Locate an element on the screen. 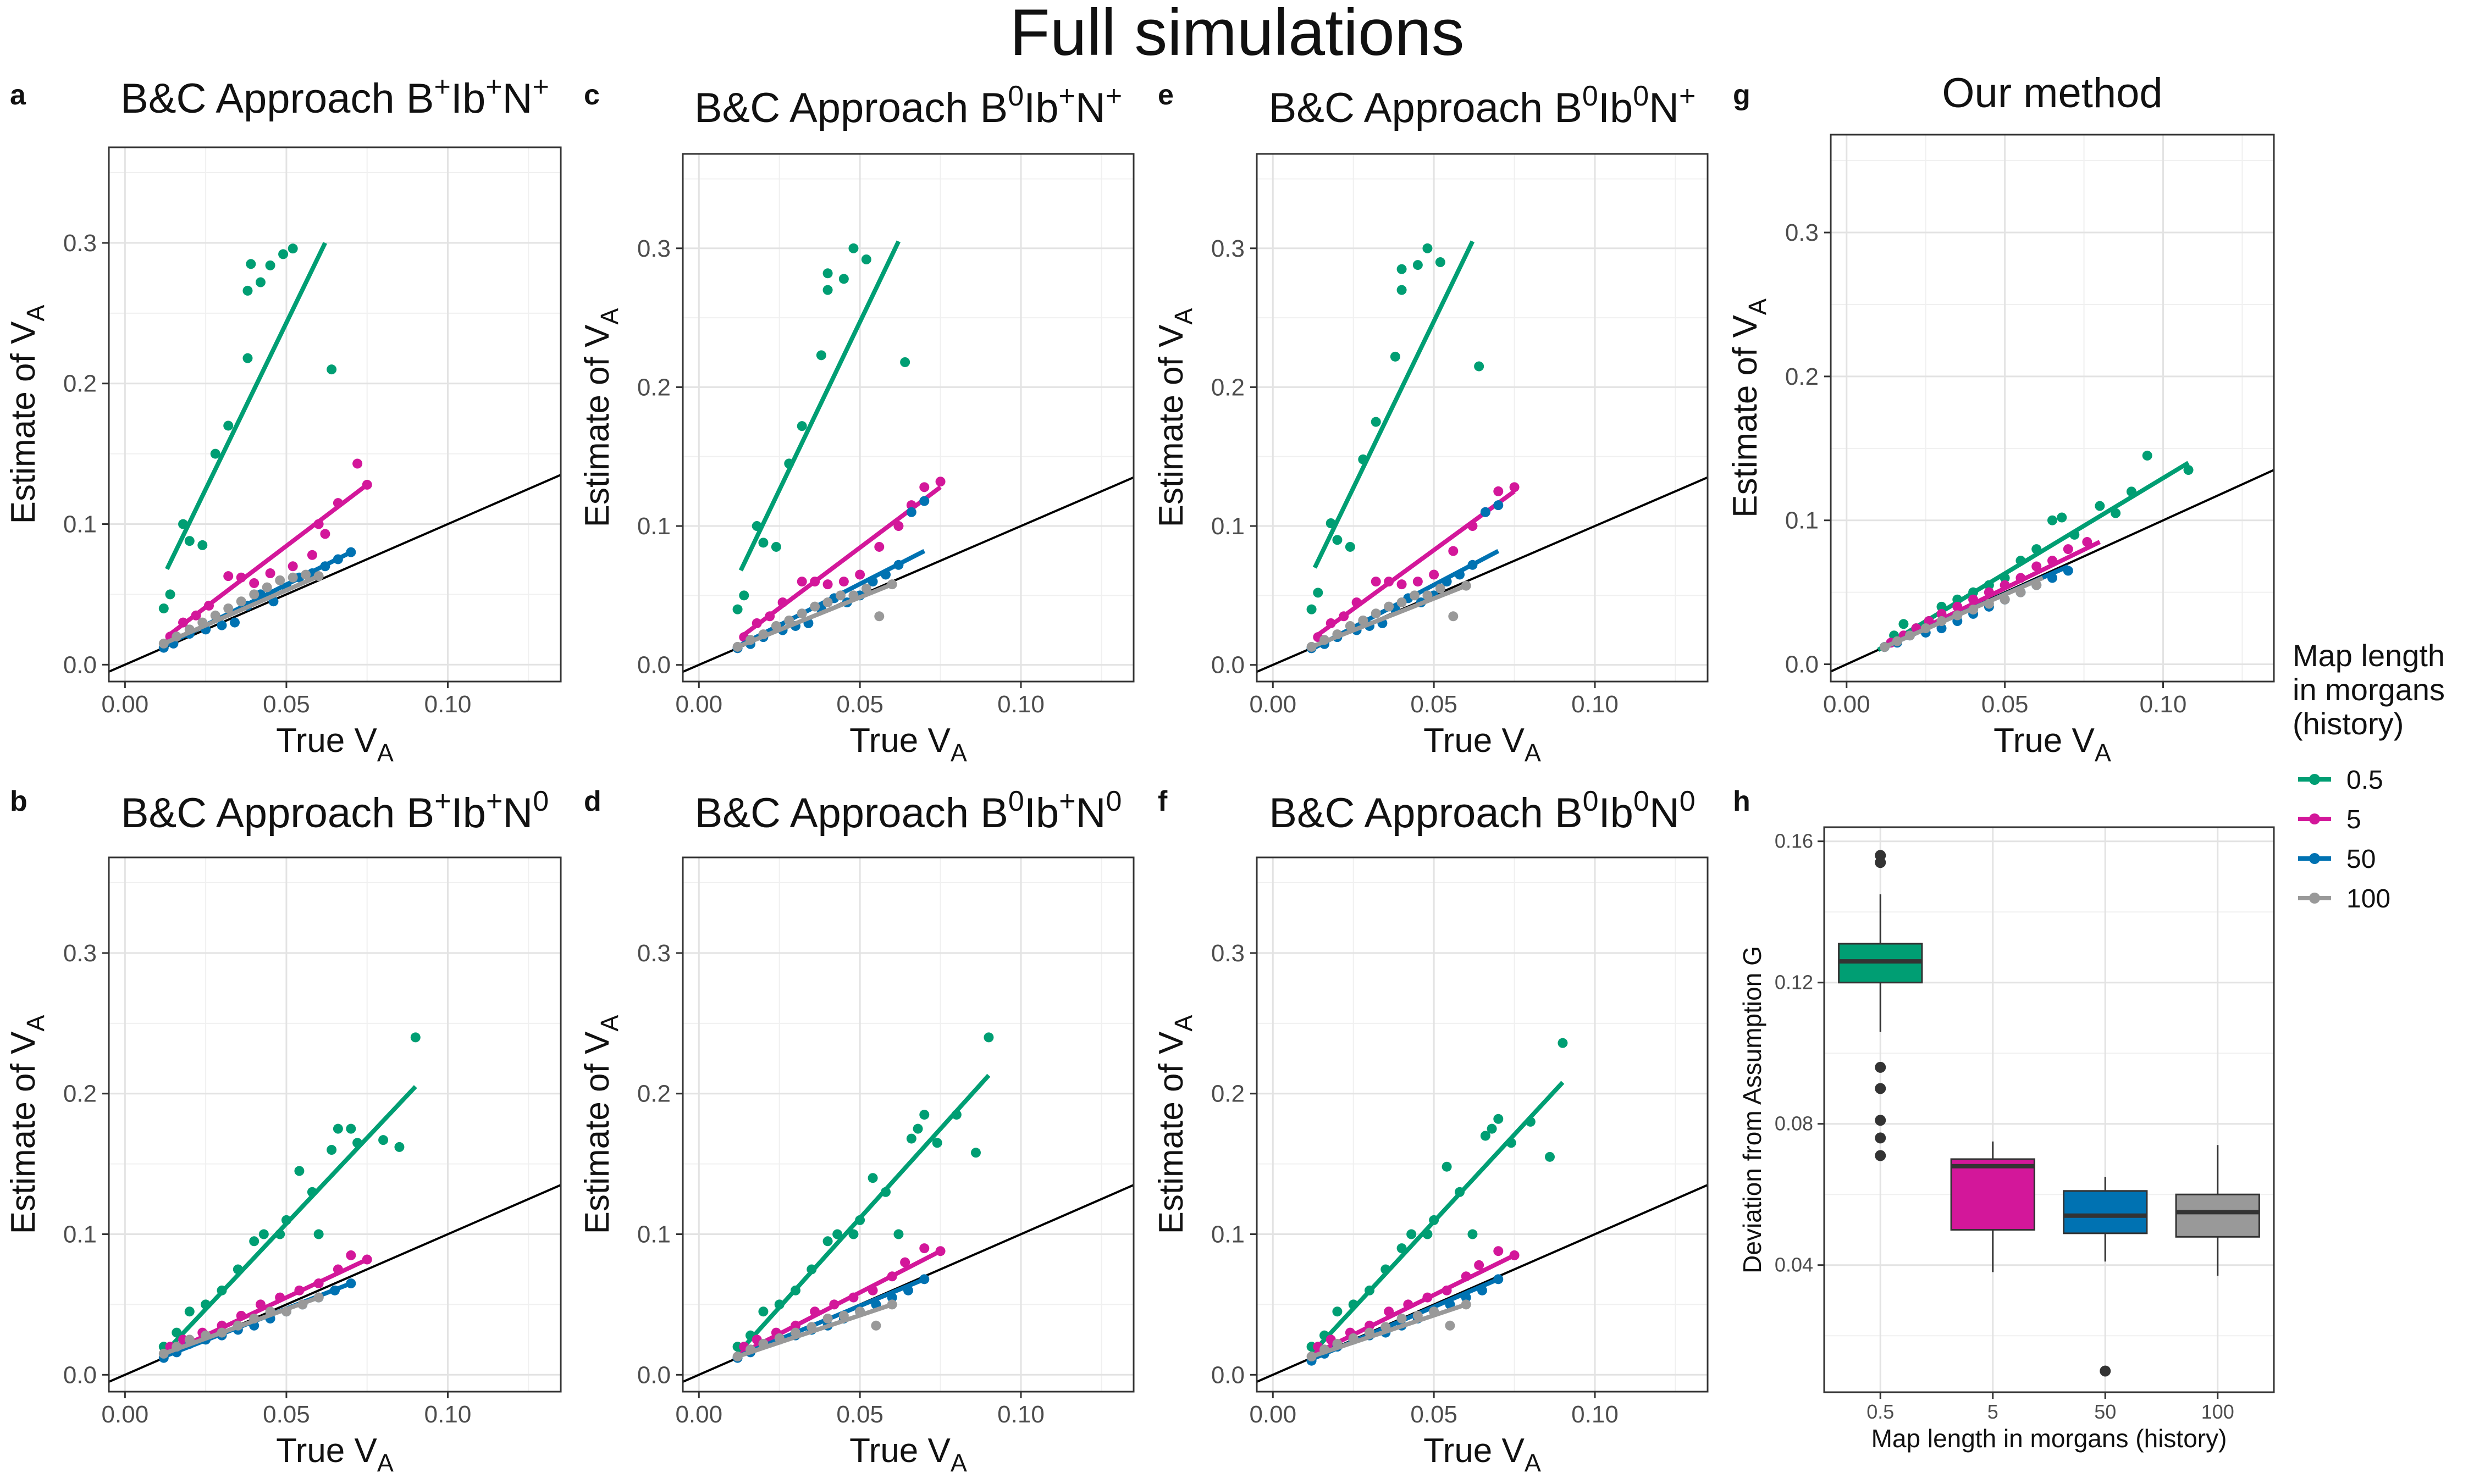  panel-letter: e is located at coordinates (1166, 95).